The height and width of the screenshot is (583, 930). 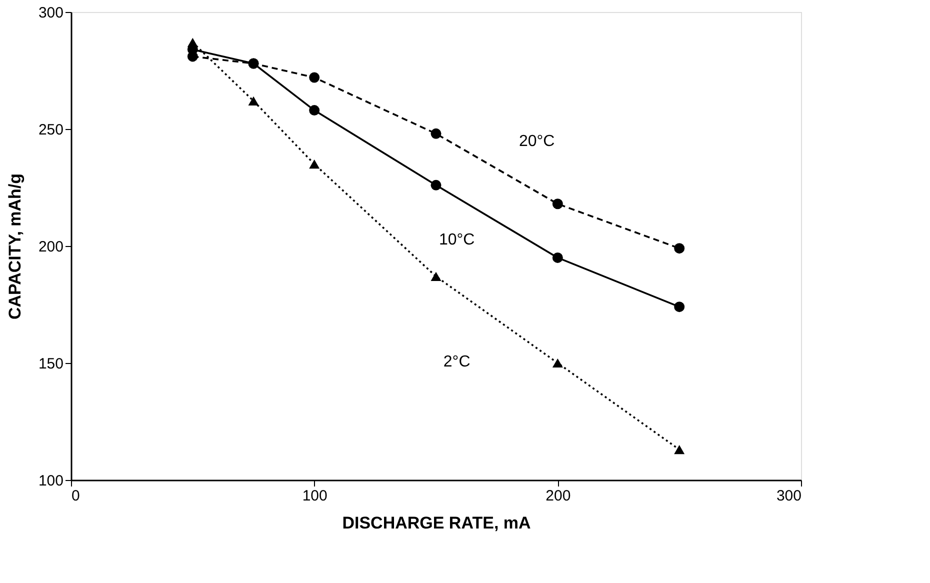 What do you see at coordinates (558, 496) in the screenshot?
I see `x-tick-label: 200` at bounding box center [558, 496].